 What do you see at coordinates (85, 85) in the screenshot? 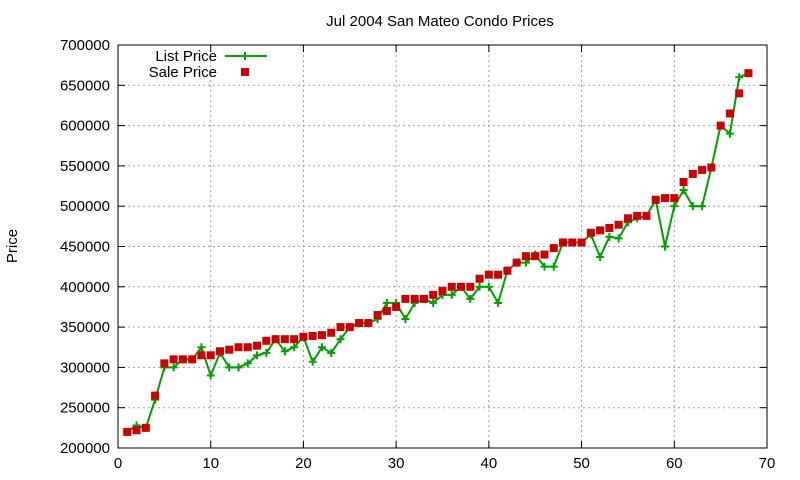
I see `y-tick-label: 650000` at bounding box center [85, 85].